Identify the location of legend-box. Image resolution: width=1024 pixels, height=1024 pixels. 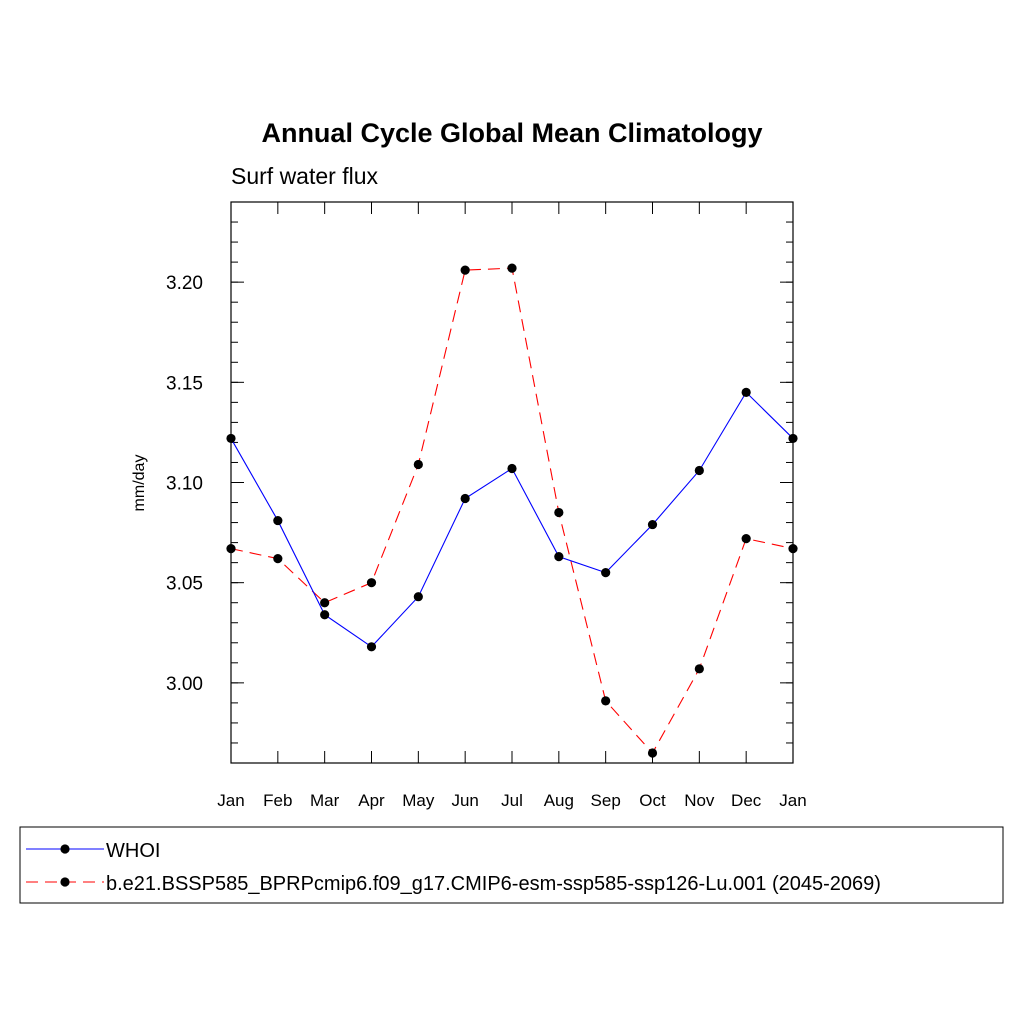
(511, 865).